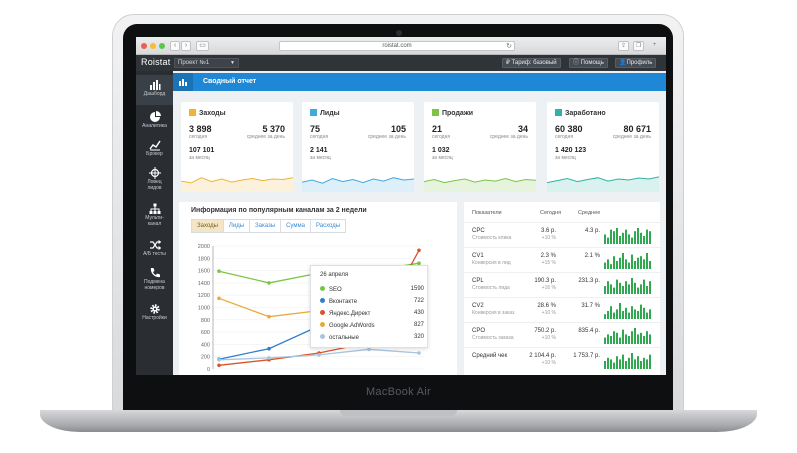 Image resolution: width=797 pixels, height=453 pixels. I want to click on tab-orders: Заказы, so click(266, 226).